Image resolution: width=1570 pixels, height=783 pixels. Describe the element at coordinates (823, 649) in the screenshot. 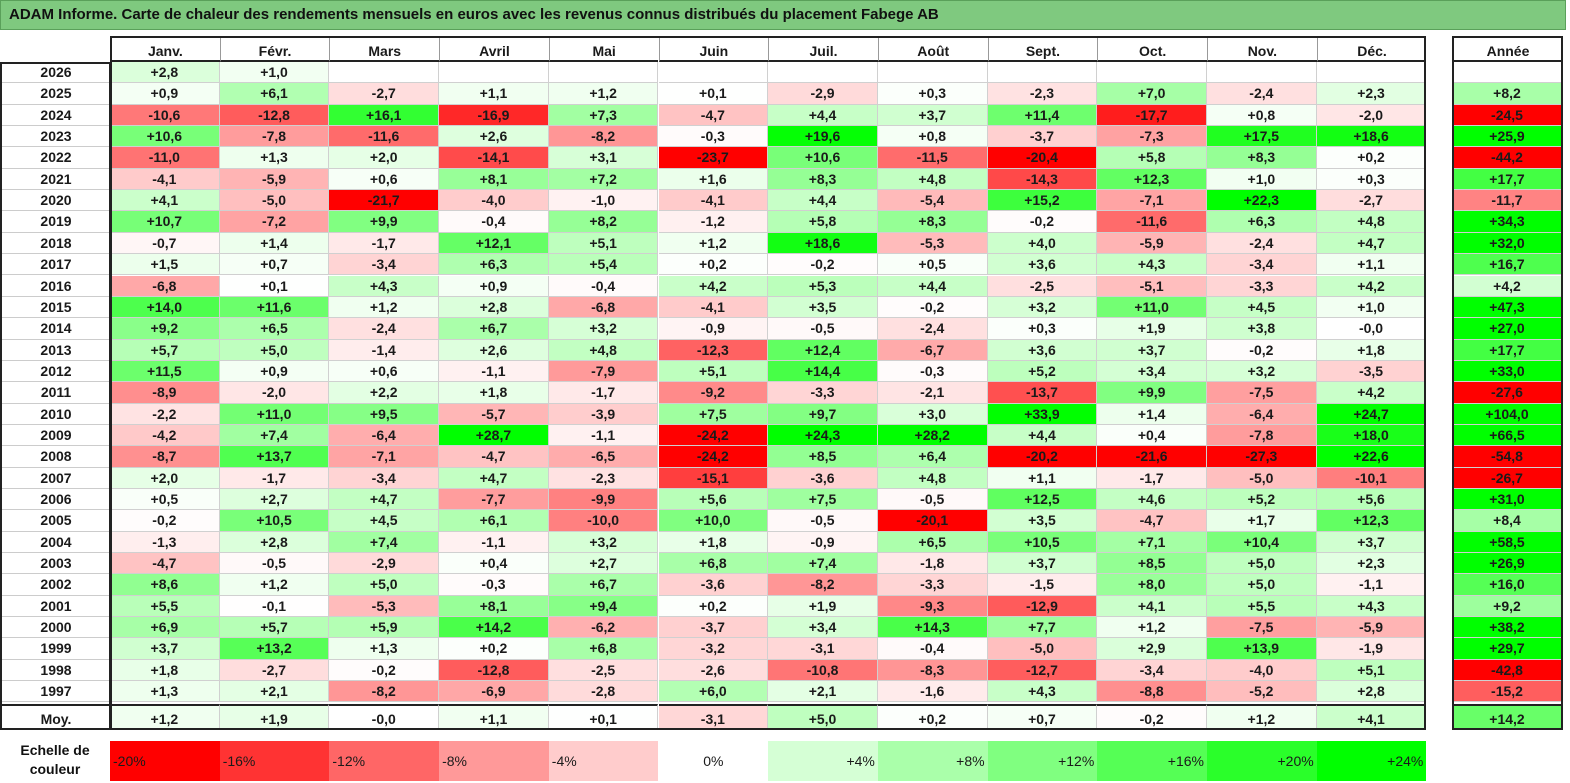

I see `heatmap-cell: -3,1` at that location.